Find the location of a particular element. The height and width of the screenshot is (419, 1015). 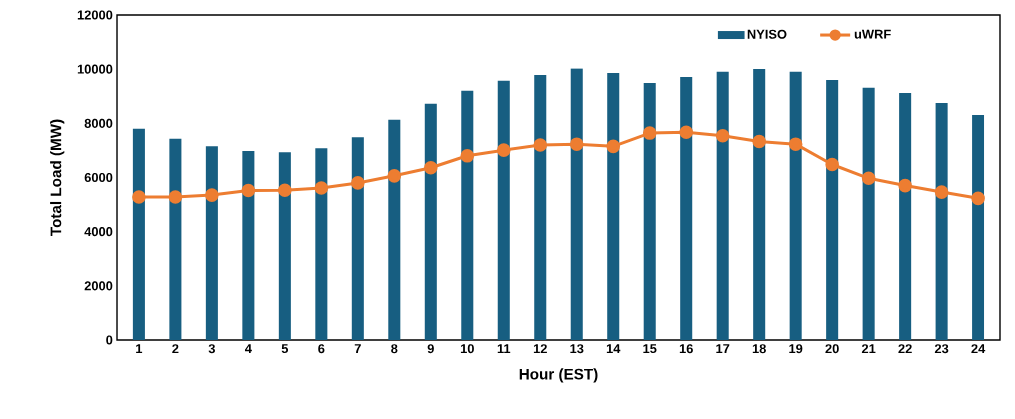

x-tick-label: 14 is located at coordinates (613, 348).